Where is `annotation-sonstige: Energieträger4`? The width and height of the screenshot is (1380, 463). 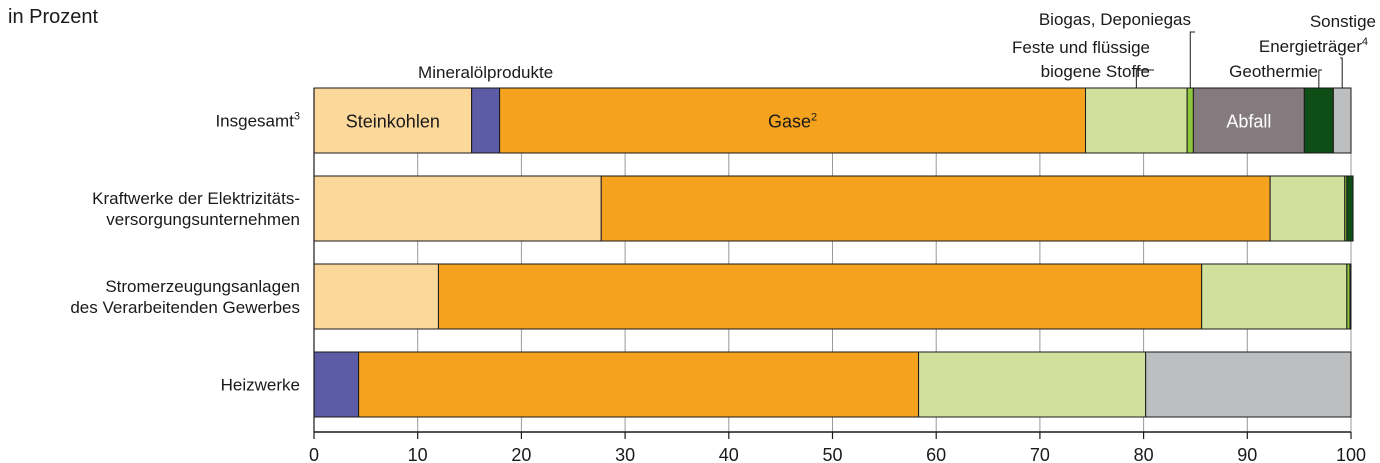 annotation-sonstige: Energieträger4 is located at coordinates (1313, 46).